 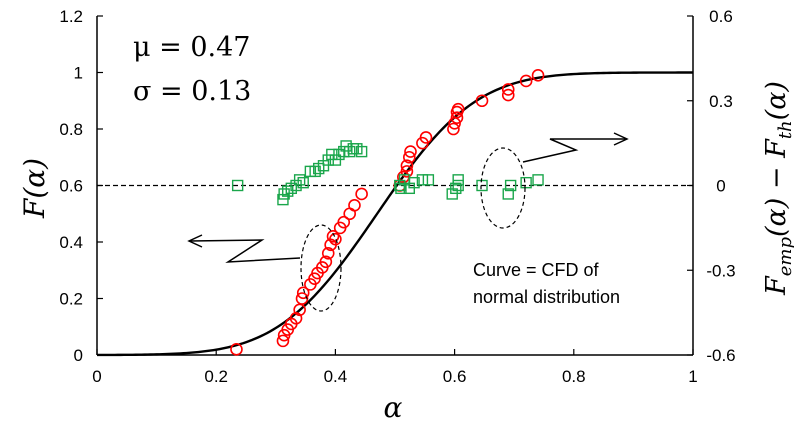 I want to click on left-arrow-zigzag, so click(x=245, y=251).